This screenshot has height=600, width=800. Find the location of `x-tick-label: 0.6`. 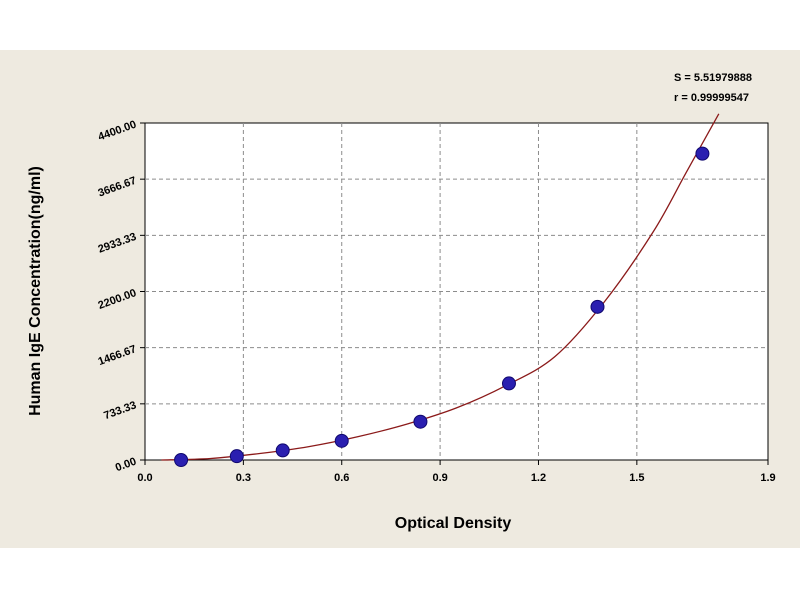

x-tick-label: 0.6 is located at coordinates (341, 478).